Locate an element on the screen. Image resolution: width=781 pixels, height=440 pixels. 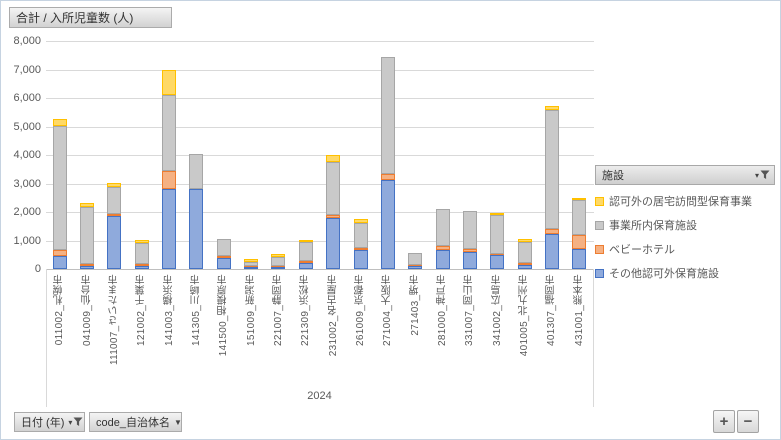
legend-item: その他認可外保育施設 is located at coordinates (687, 273).